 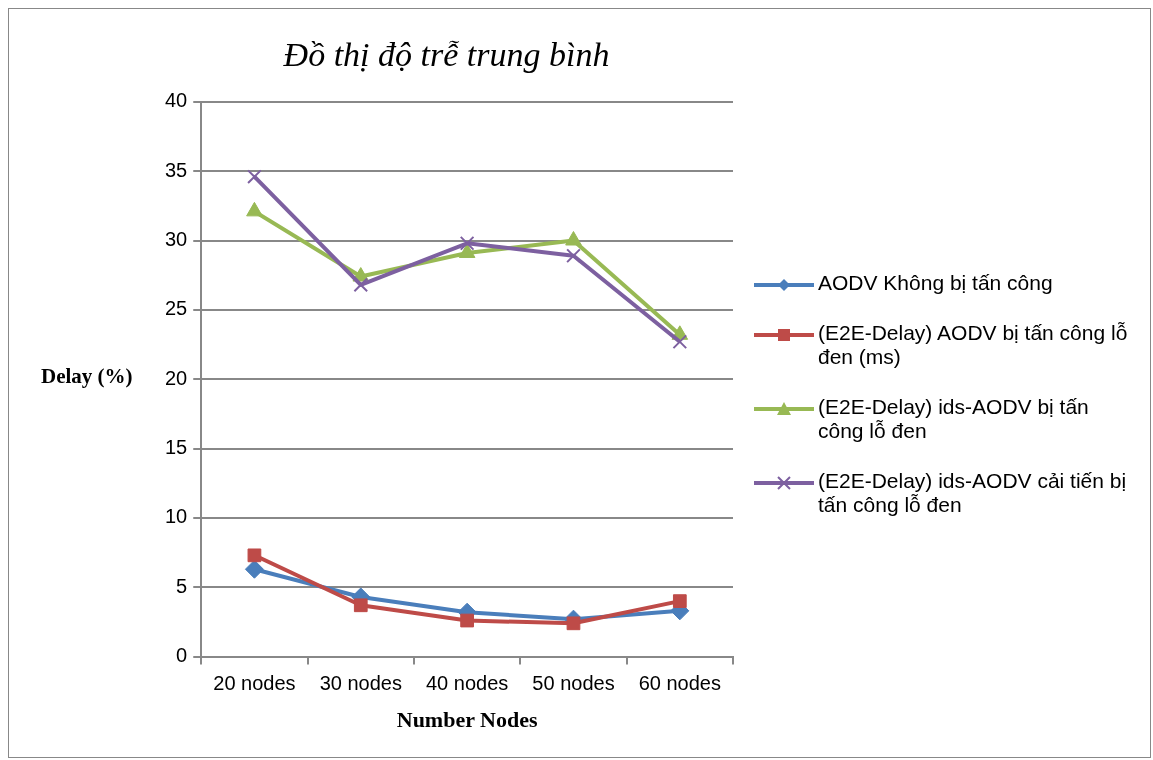 What do you see at coordinates (467, 720) in the screenshot?
I see `x-axis-title: Number Nodes` at bounding box center [467, 720].